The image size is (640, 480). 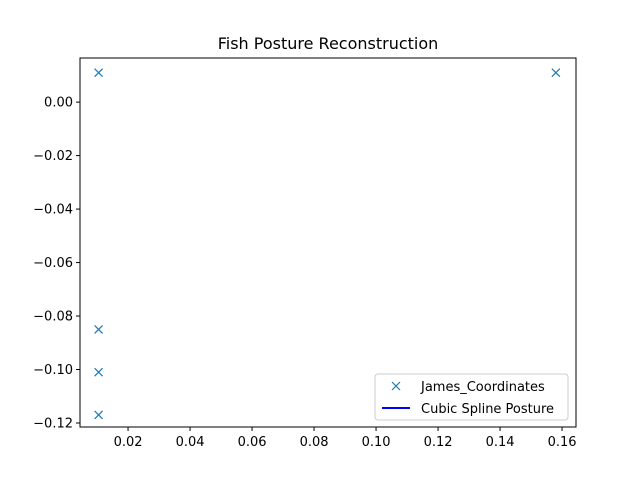 What do you see at coordinates (53, 370) in the screenshot?
I see `y-tick-label: −0.10` at bounding box center [53, 370].